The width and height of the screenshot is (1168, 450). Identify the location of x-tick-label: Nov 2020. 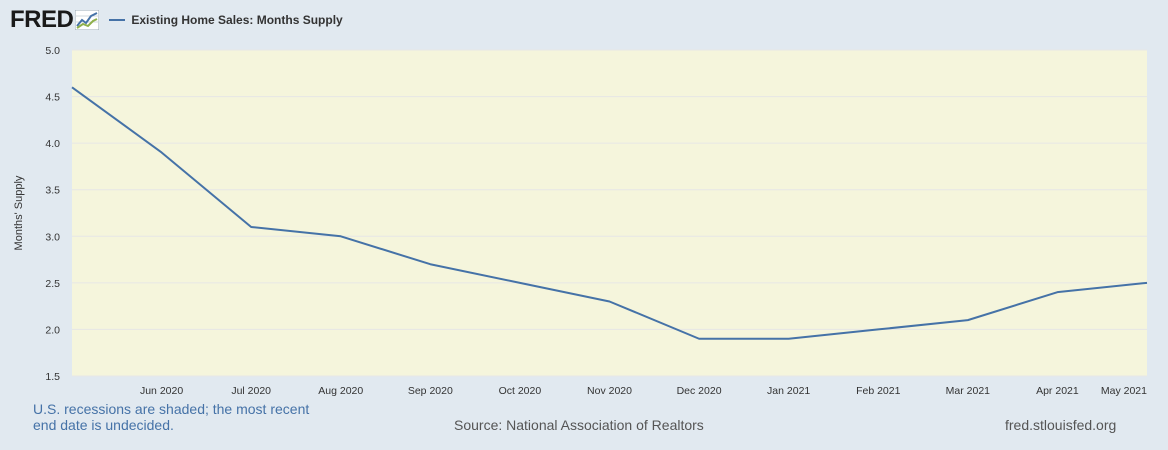
(609, 391).